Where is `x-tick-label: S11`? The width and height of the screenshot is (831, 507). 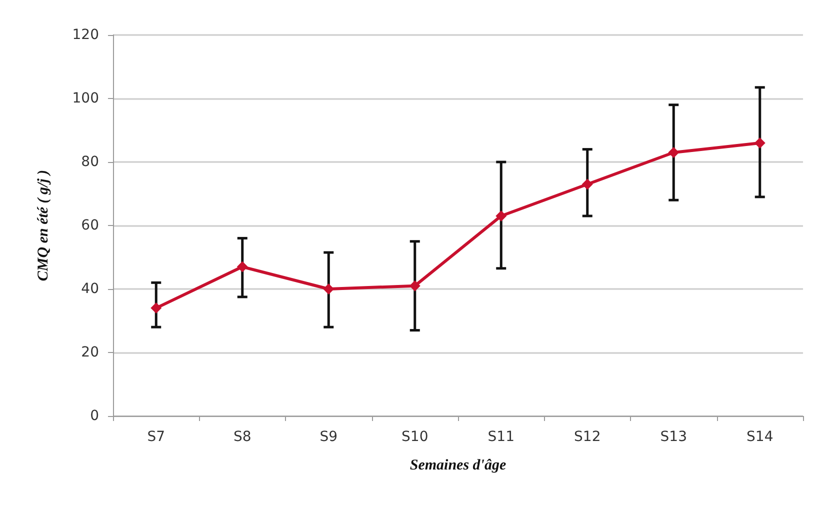 x-tick-label: S11 is located at coordinates (501, 437).